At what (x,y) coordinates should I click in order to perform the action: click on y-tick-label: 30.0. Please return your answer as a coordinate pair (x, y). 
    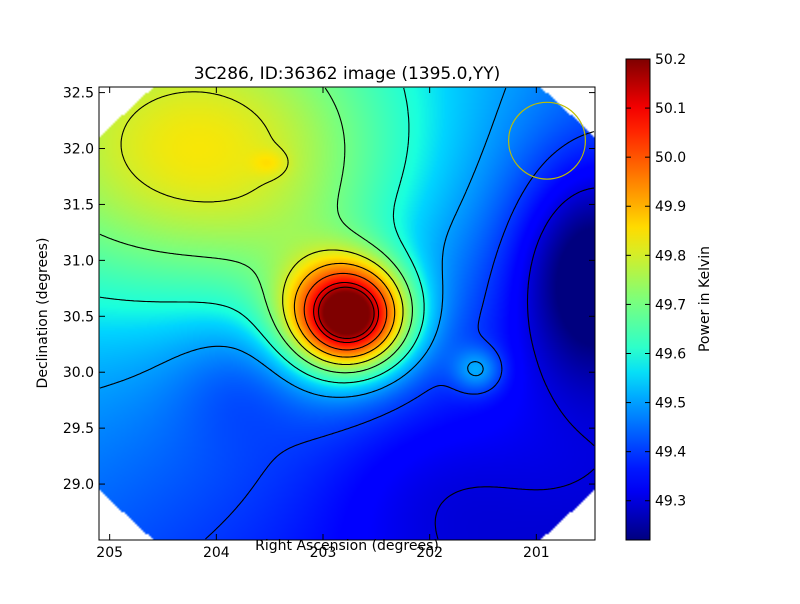
    Looking at the image, I should click on (78, 373).